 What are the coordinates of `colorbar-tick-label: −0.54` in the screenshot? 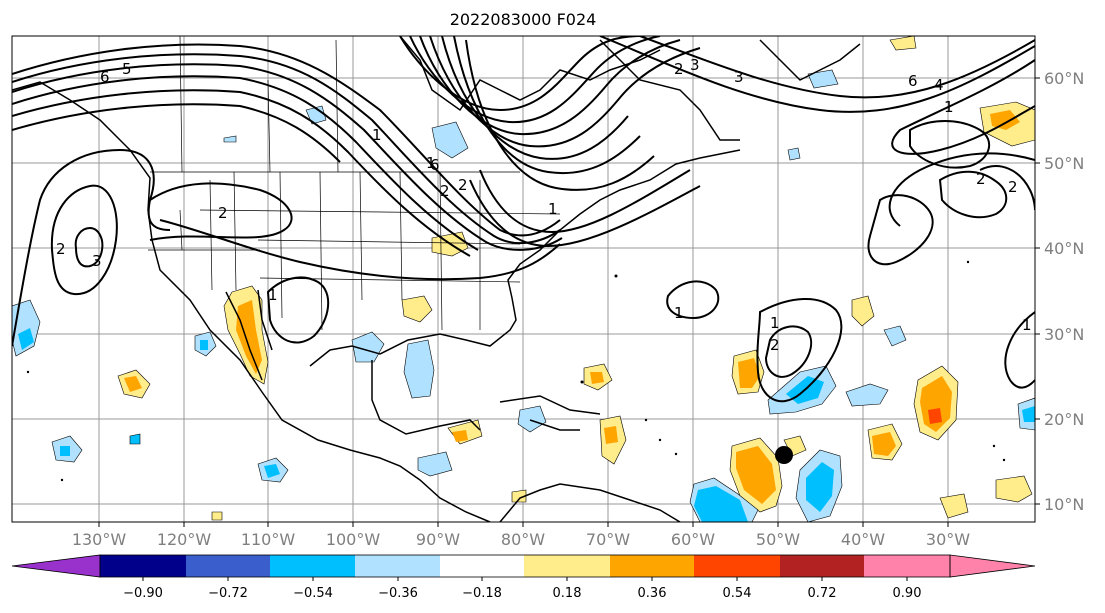 It's located at (313, 593).